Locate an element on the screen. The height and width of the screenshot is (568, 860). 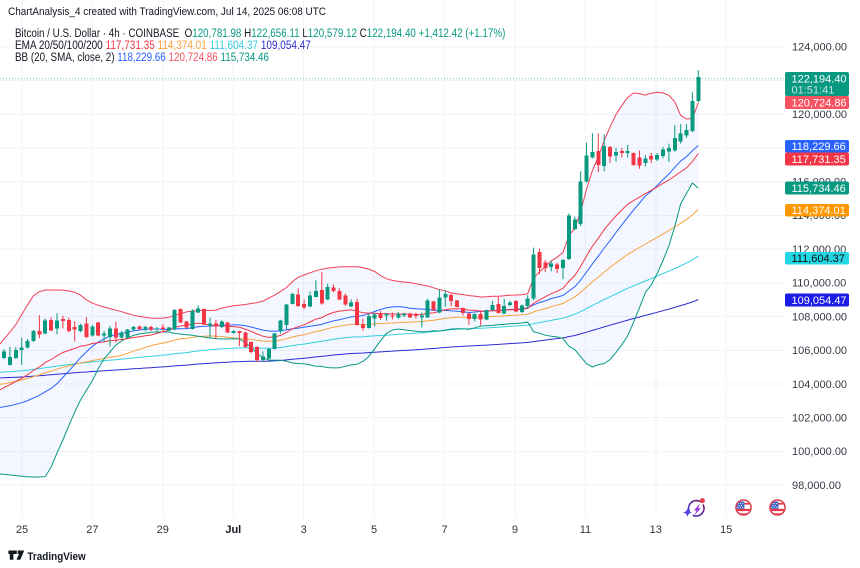
svg-text: 3 is located at coordinates (304, 530).